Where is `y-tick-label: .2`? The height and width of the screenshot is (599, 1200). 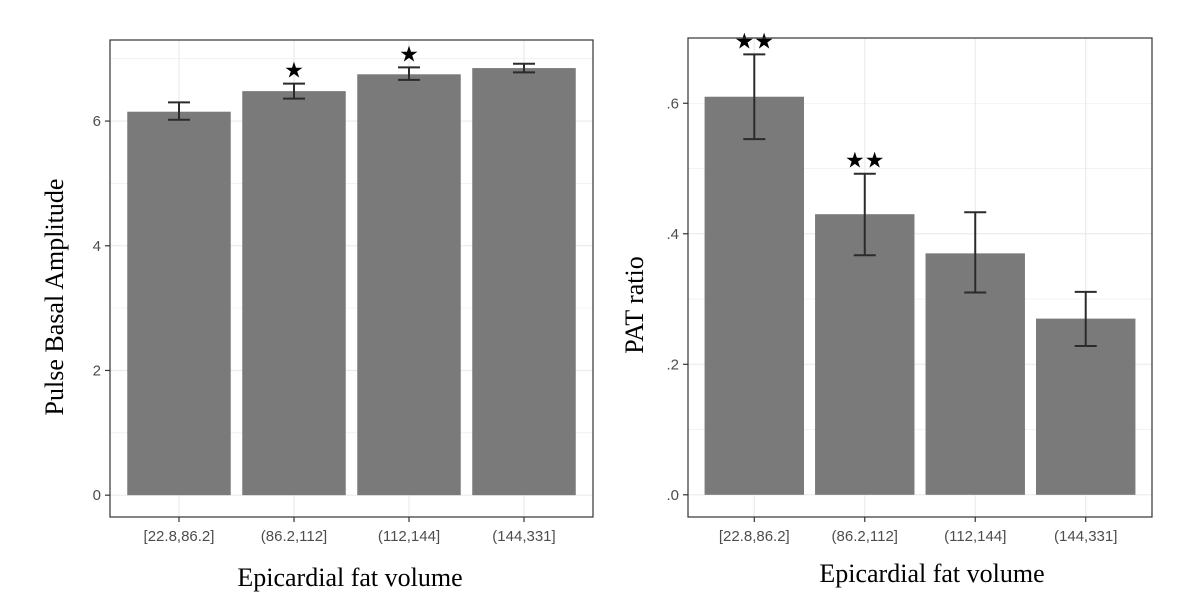 y-tick-label: .2 is located at coordinates (672, 364).